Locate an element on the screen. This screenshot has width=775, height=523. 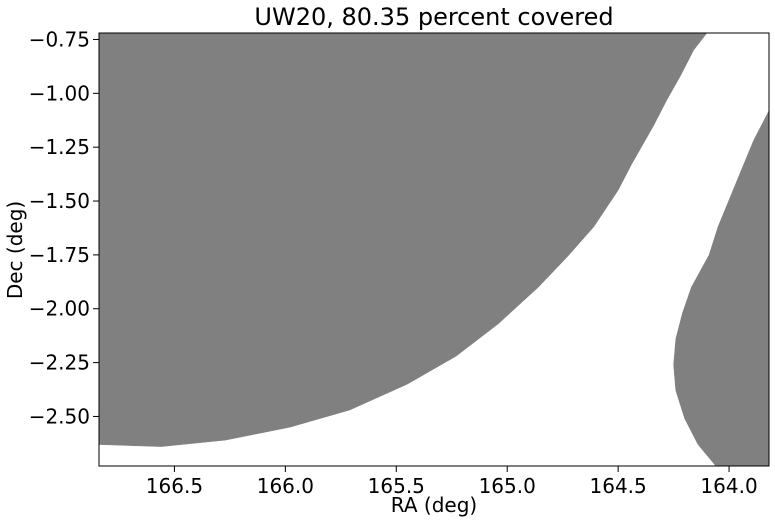
x-tick-label: 166.5 is located at coordinates (174, 486).